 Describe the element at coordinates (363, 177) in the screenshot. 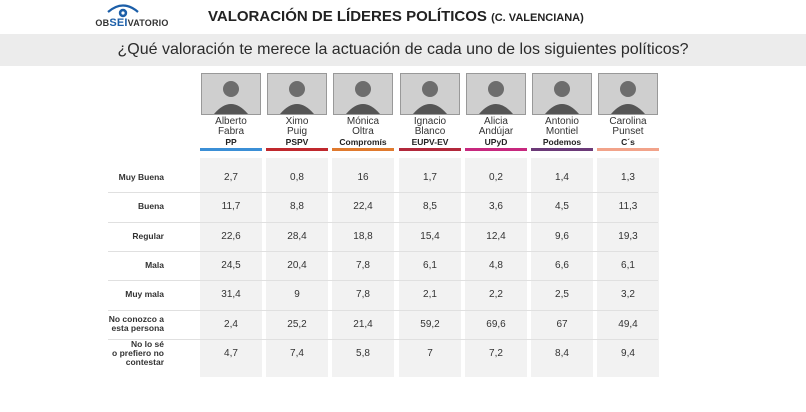

I see `table-cell: 16` at that location.